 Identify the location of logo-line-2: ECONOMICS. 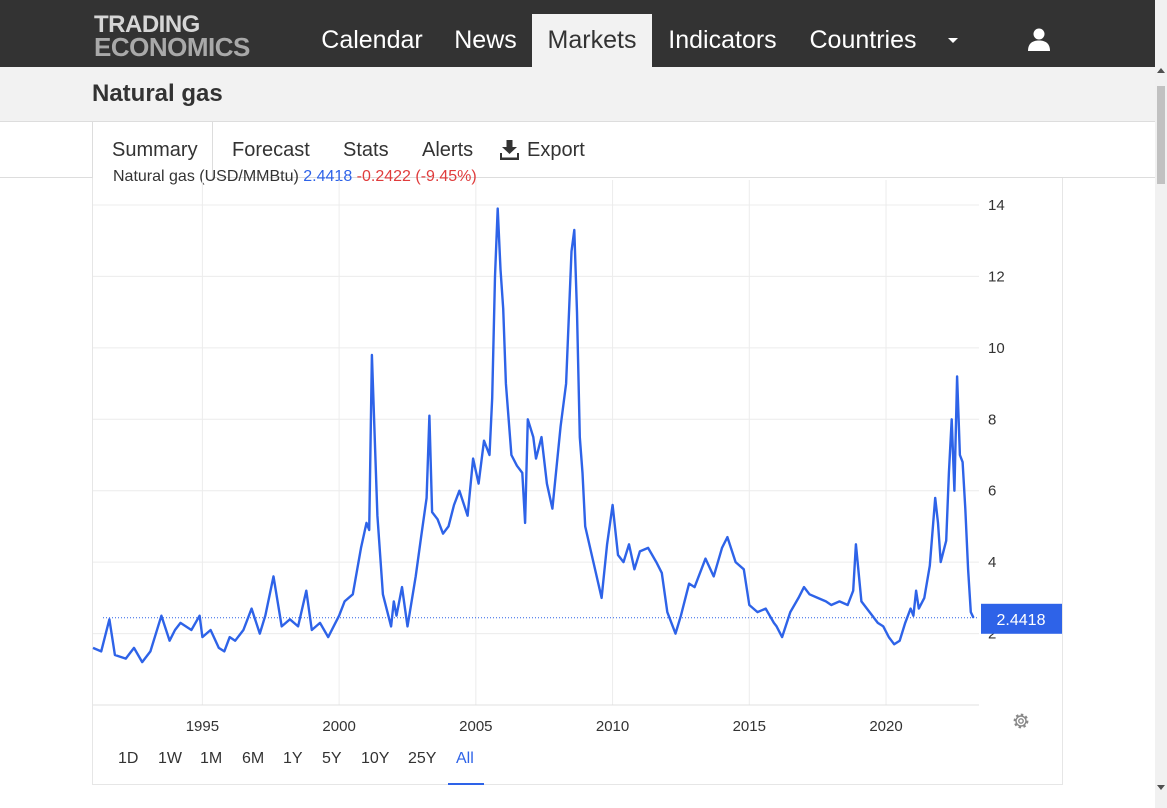
(172, 47).